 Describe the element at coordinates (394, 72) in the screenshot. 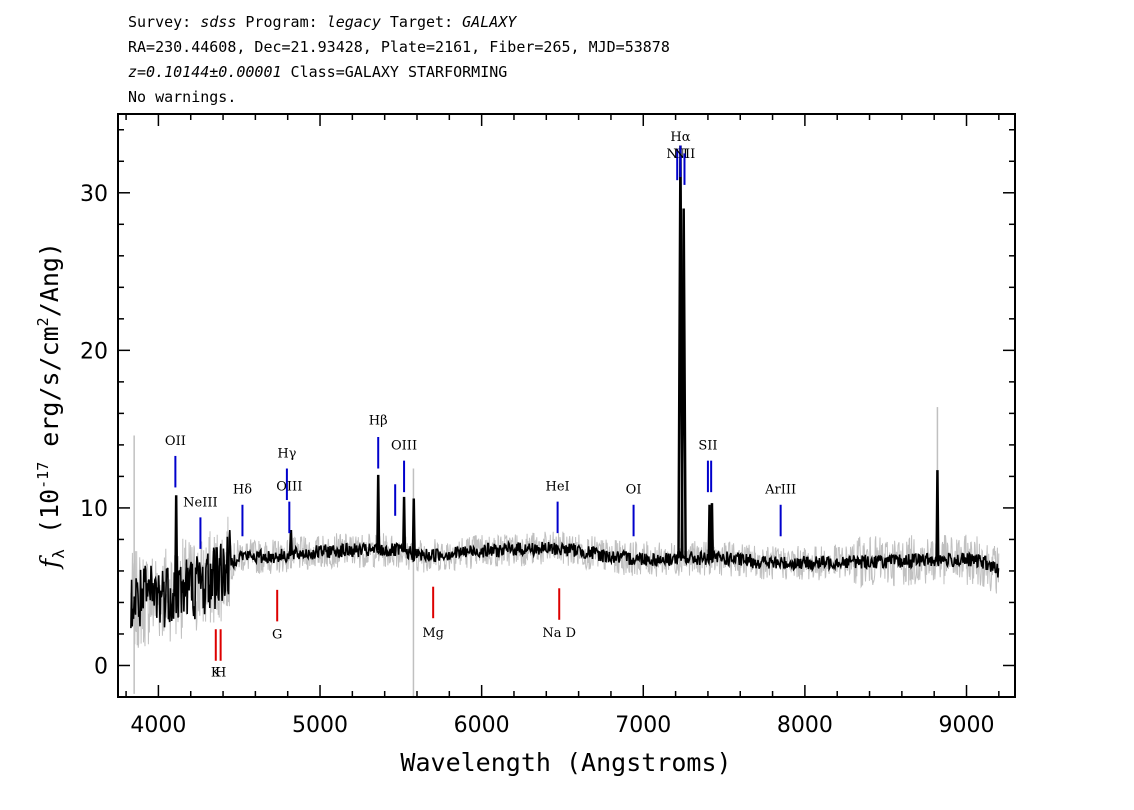

I see `class-value: Class=GALAXY STARFORMING` at that location.